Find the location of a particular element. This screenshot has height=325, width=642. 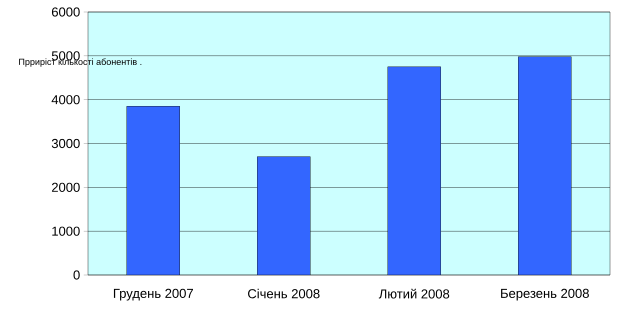

x-tick-label: Березень 2008 is located at coordinates (545, 294).